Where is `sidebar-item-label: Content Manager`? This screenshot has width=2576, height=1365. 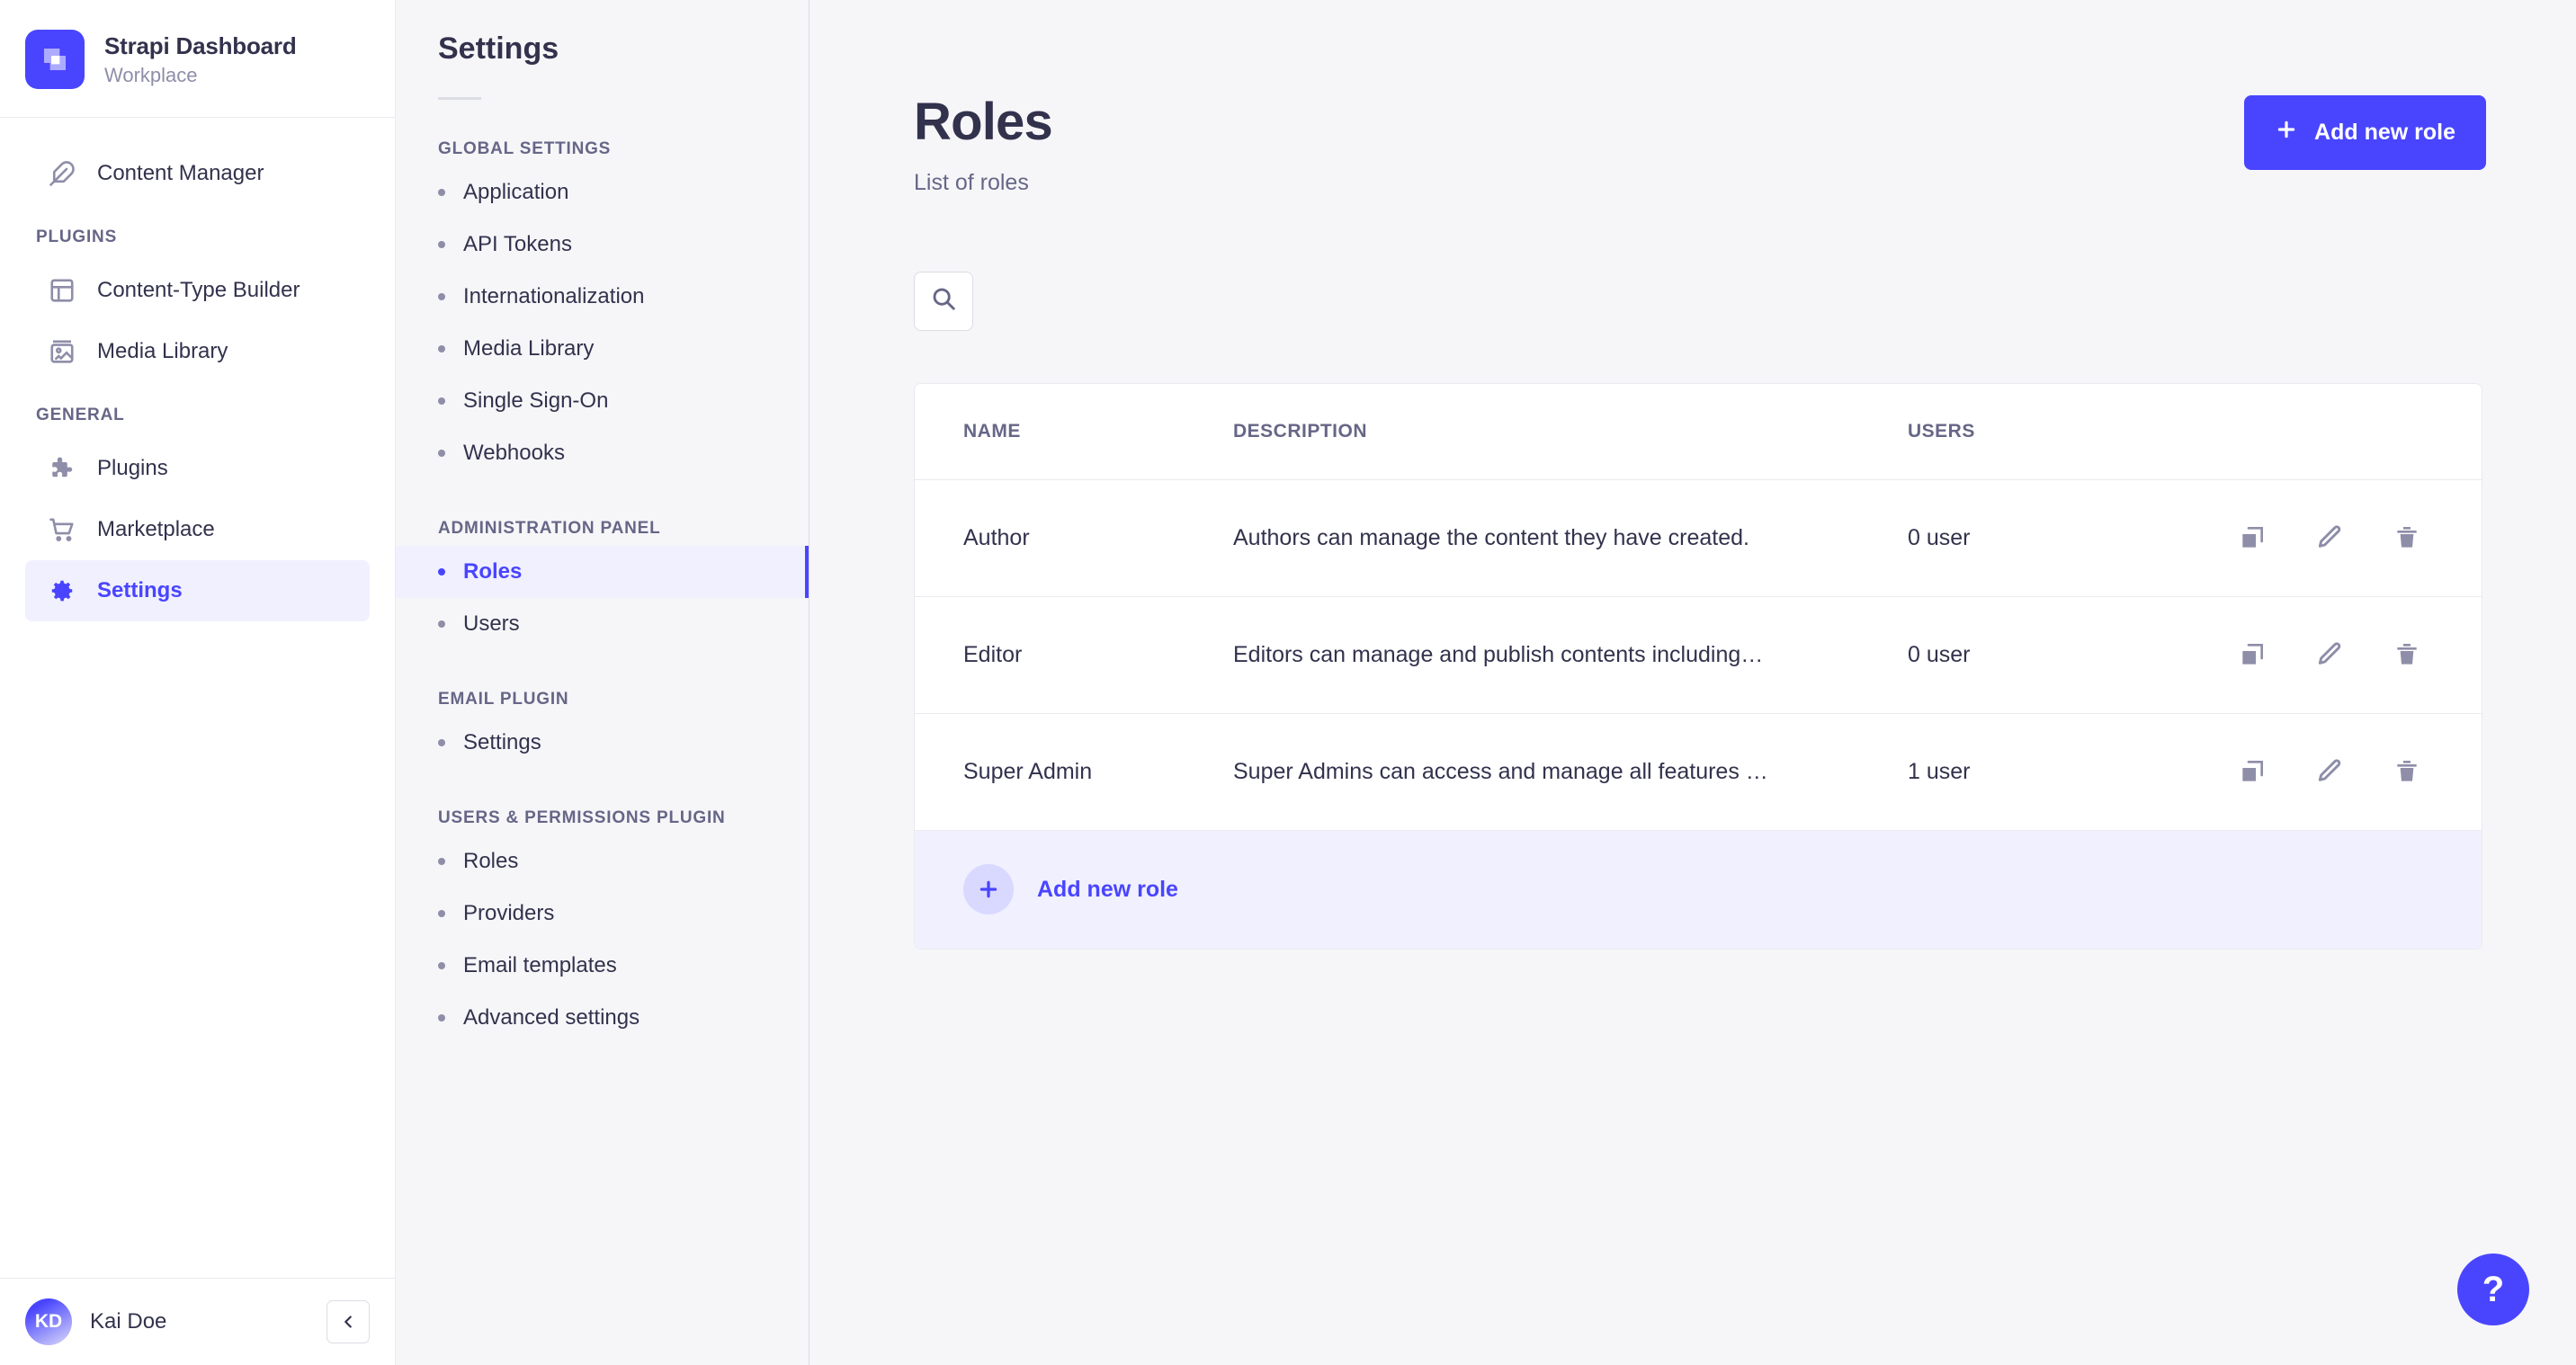 sidebar-item-label: Content Manager is located at coordinates (180, 173).